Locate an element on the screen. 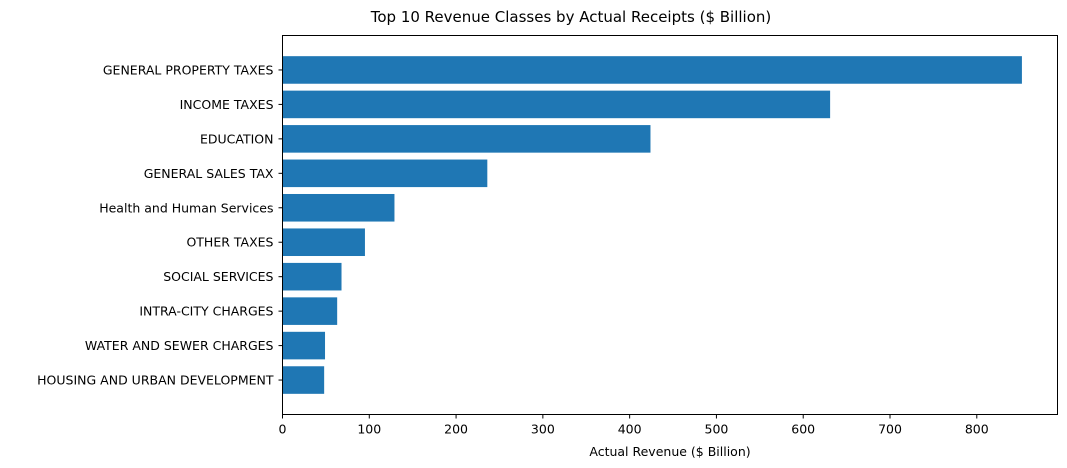 The width and height of the screenshot is (1067, 468). x-tick-label: 700 is located at coordinates (890, 429).